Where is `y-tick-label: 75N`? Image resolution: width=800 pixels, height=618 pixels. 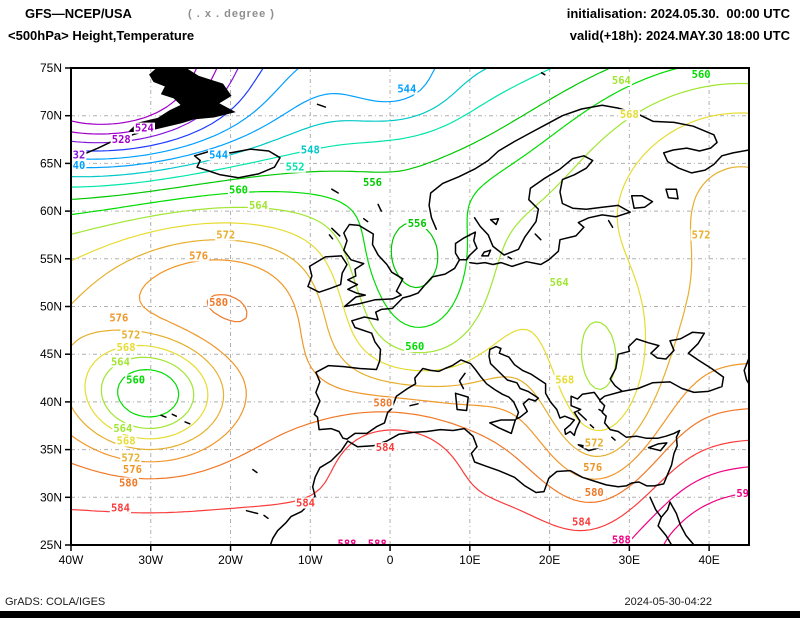 y-tick-label: 75N is located at coordinates (51, 68).